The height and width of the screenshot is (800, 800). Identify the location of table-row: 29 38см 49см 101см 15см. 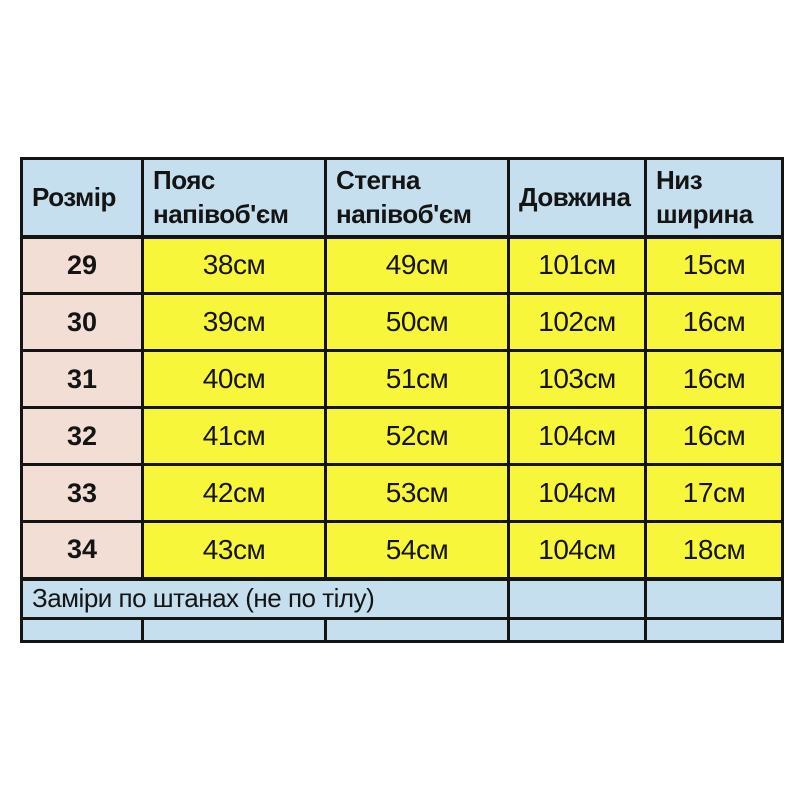
(402, 265).